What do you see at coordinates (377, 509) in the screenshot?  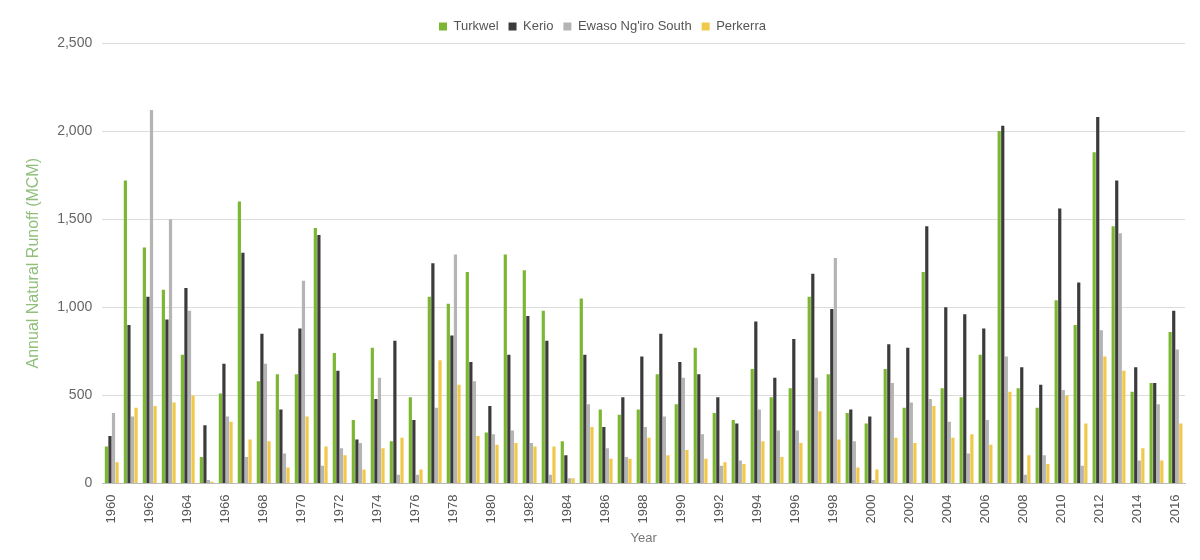 I see `x-tick-label: 1974` at bounding box center [377, 509].